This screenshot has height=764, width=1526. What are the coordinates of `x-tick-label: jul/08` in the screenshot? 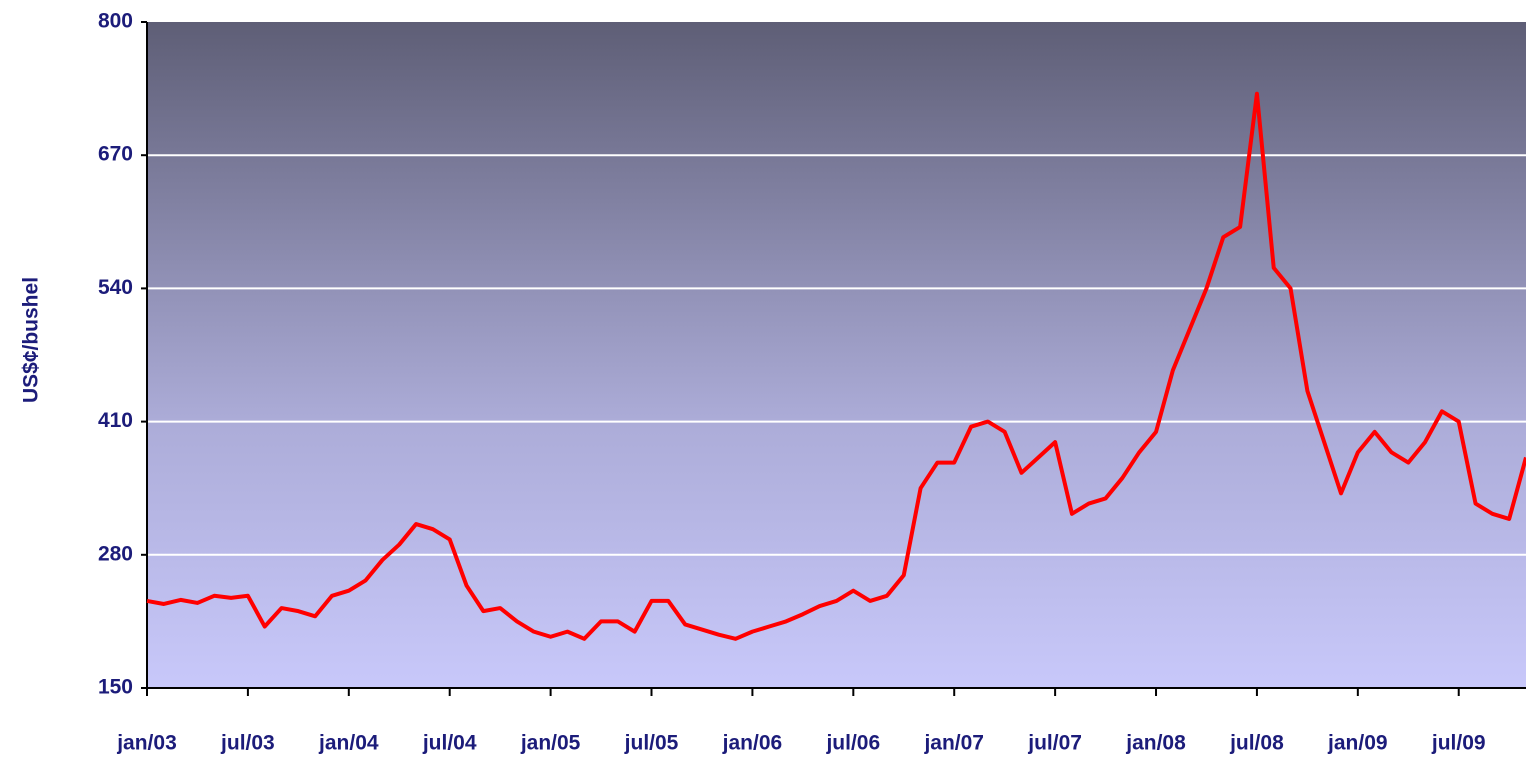 It's located at (1256, 743).